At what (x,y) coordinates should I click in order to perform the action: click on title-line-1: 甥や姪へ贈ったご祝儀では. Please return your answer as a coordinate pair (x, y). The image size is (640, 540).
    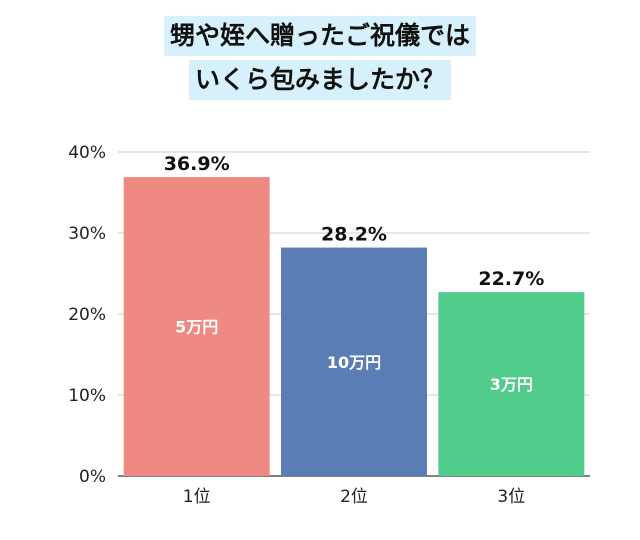
    Looking at the image, I should click on (319, 36).